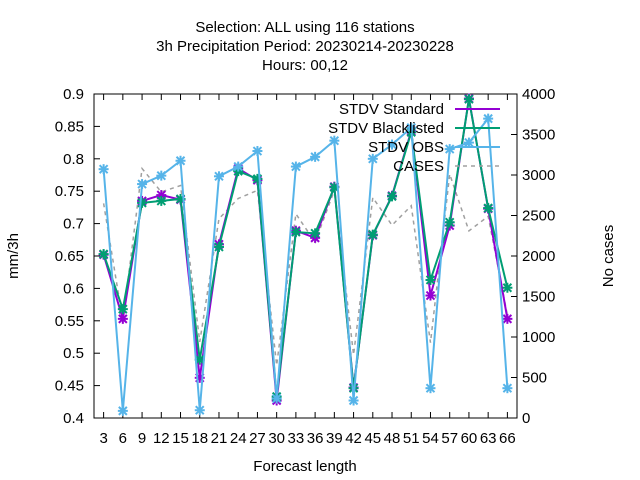 This screenshot has width=640, height=480. What do you see at coordinates (488, 438) in the screenshot?
I see `x-tick-label: 63` at bounding box center [488, 438].